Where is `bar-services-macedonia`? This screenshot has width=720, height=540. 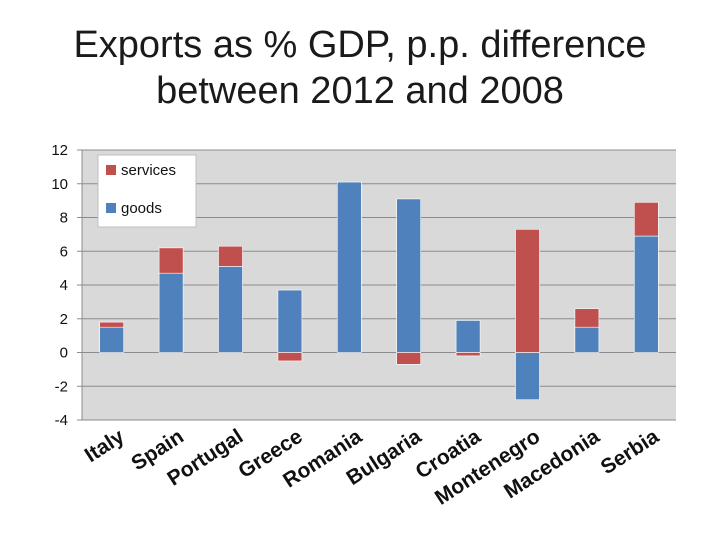 bar-services-macedonia is located at coordinates (587, 318).